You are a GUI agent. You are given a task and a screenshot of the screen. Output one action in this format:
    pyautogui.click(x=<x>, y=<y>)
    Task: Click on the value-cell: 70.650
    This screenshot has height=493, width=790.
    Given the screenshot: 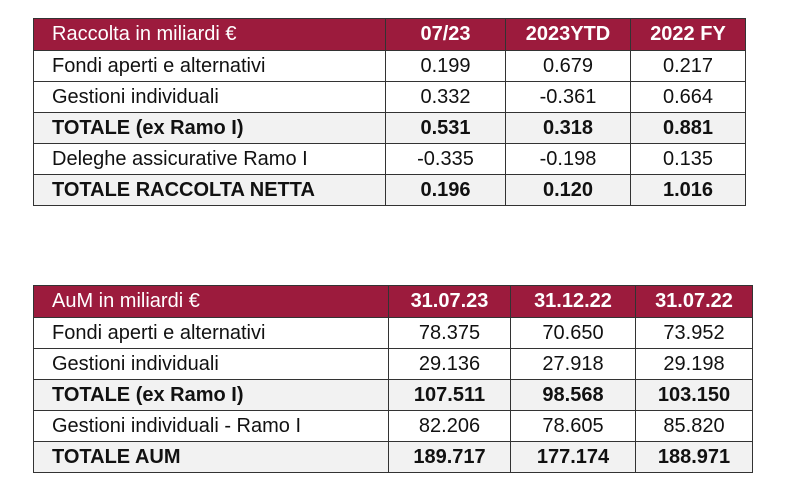 What is the action you would take?
    pyautogui.click(x=573, y=333)
    